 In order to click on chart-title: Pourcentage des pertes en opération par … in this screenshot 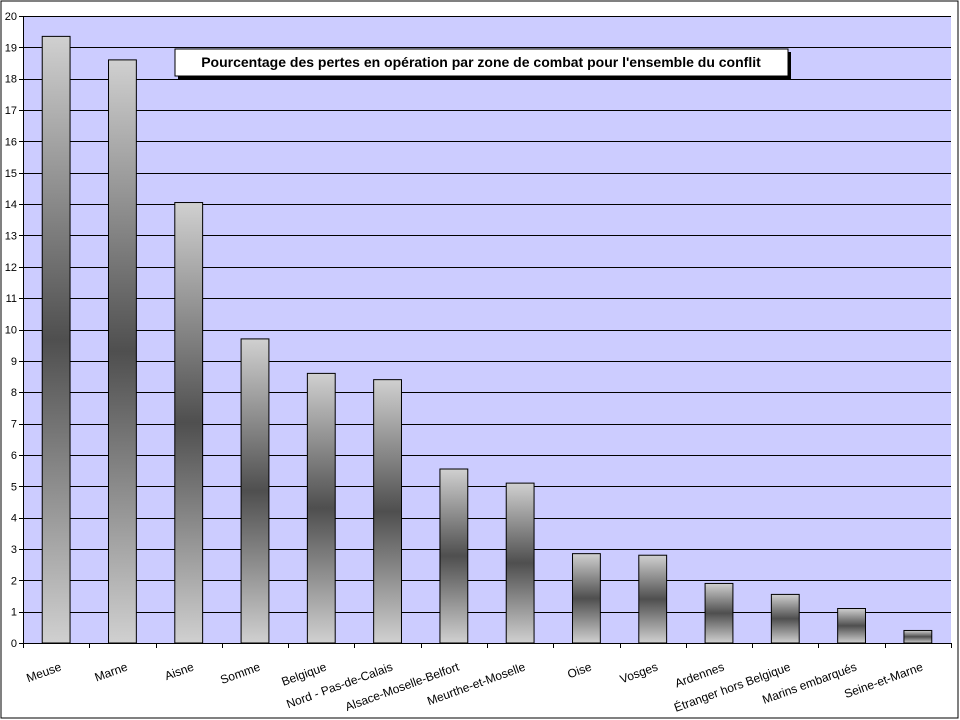, I will do `click(482, 63)`.